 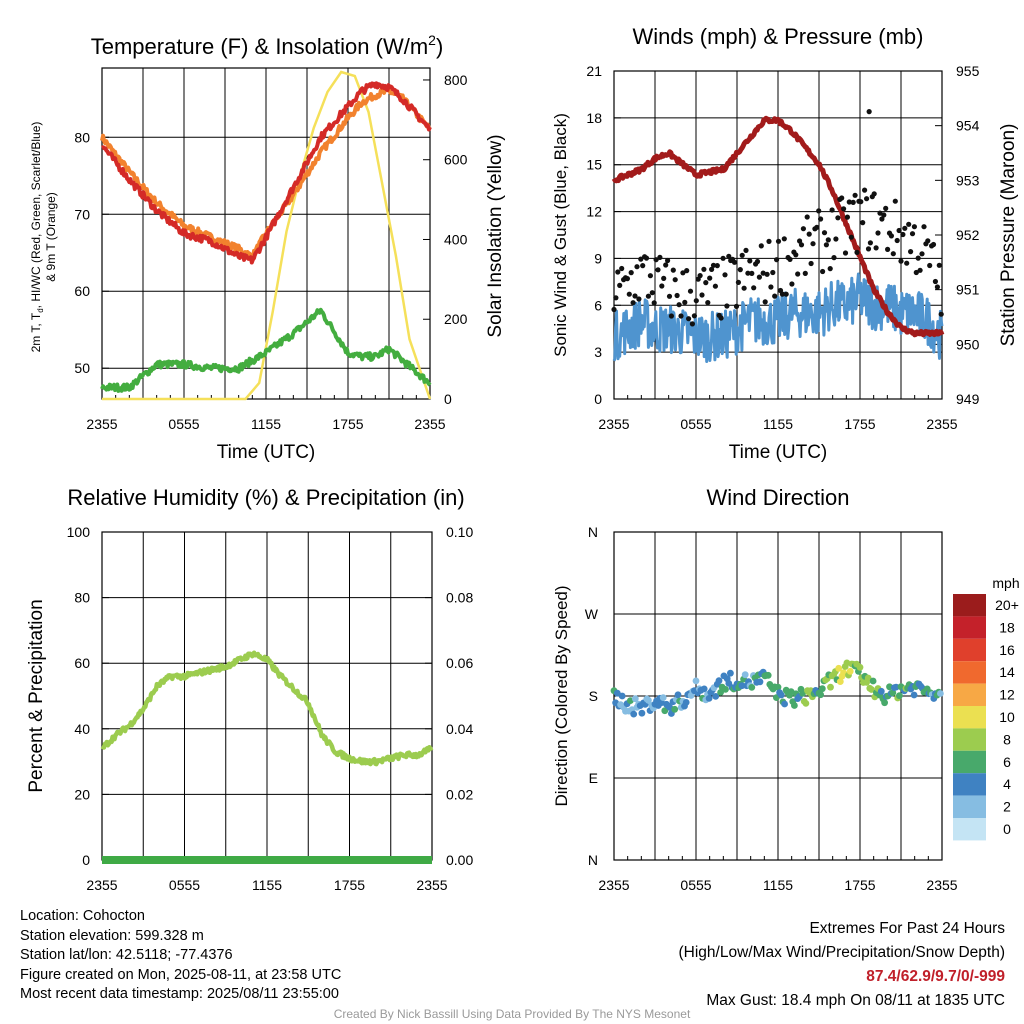 What do you see at coordinates (968, 126) in the screenshot?
I see `winds-y2-tick-label: 954` at bounding box center [968, 126].